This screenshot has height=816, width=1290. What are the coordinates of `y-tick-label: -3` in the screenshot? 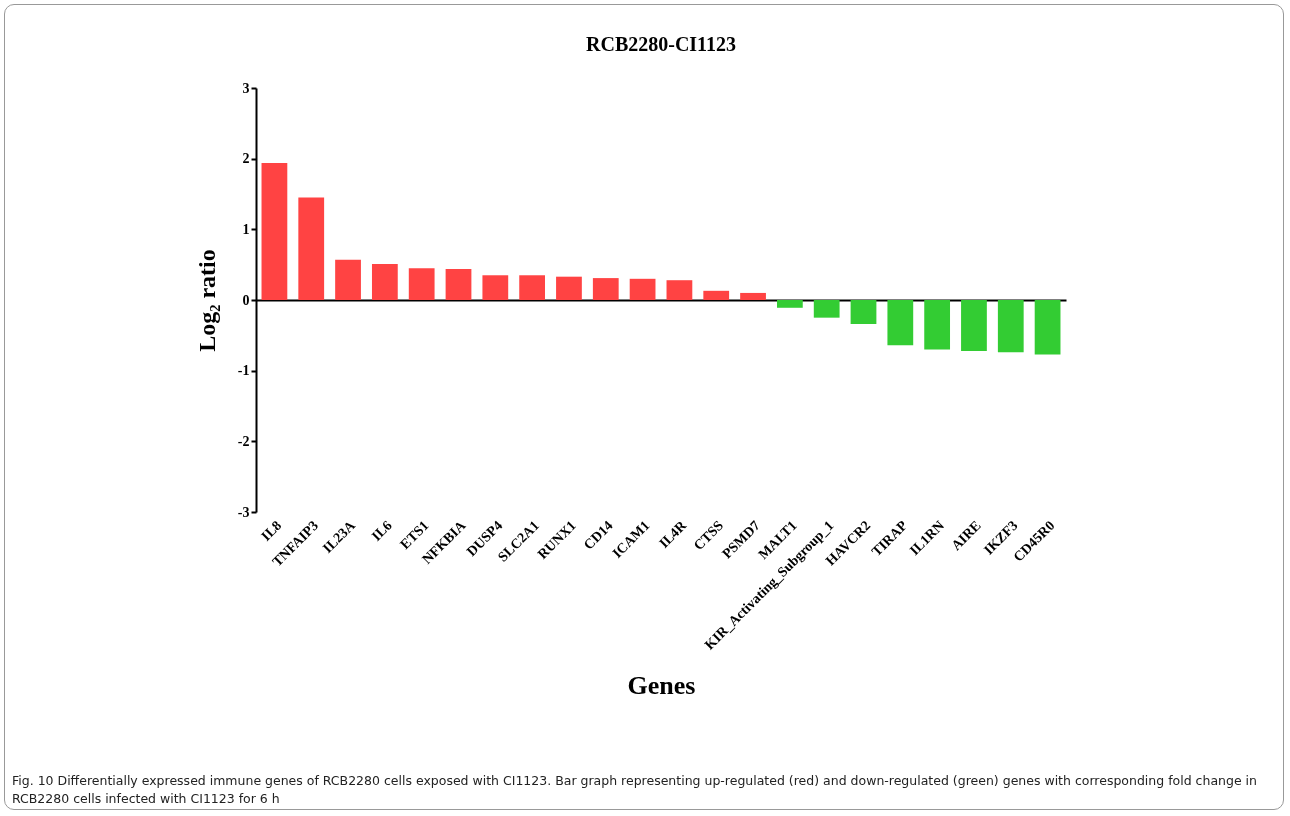 It's located at (243, 512).